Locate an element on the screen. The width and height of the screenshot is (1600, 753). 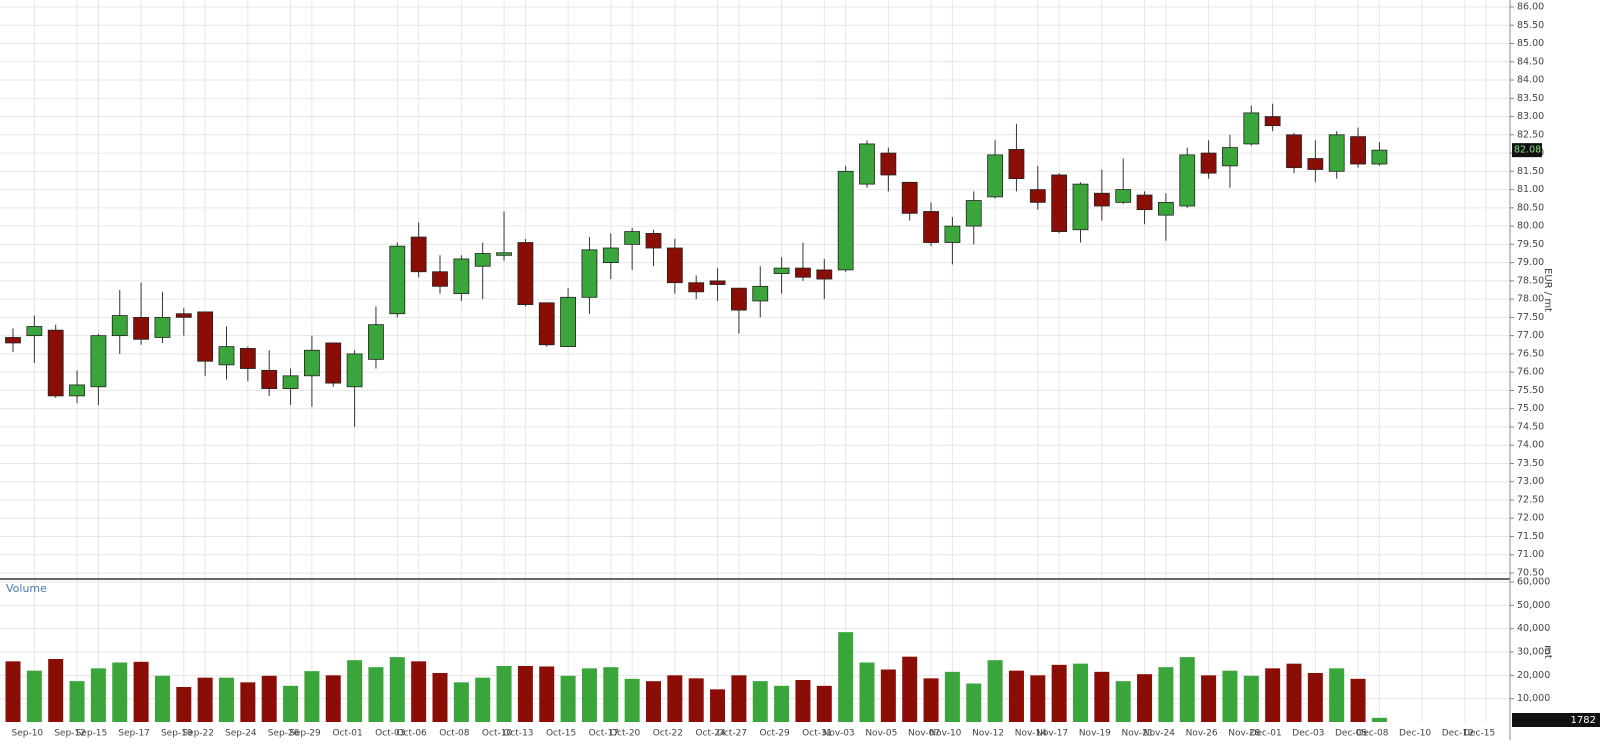
x-tick-label: Oct-01 is located at coordinates (347, 734).